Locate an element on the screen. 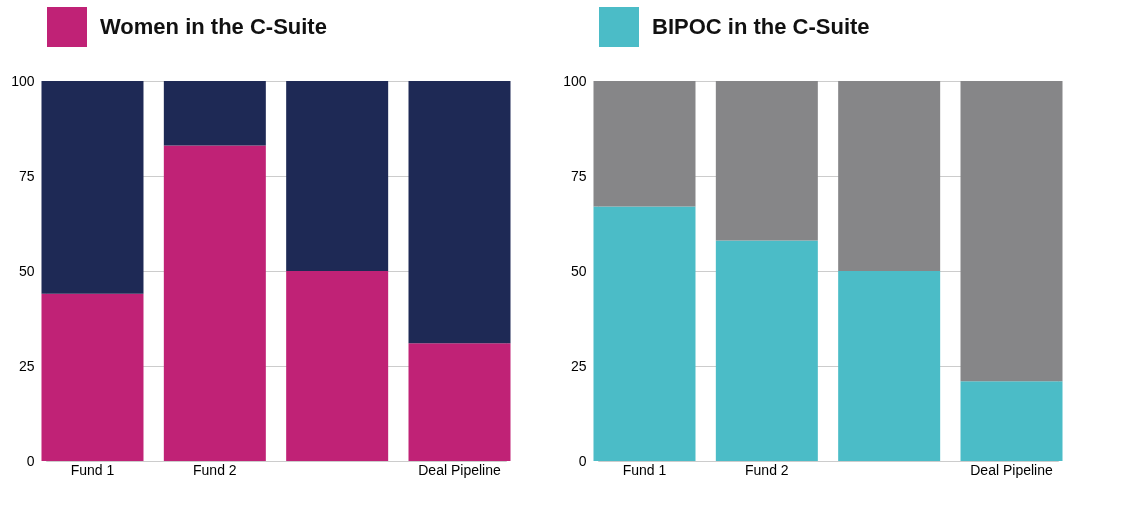 The width and height of the screenshot is (1148, 531). legend-label: BIPOC in the C-Suite is located at coordinates (761, 26).